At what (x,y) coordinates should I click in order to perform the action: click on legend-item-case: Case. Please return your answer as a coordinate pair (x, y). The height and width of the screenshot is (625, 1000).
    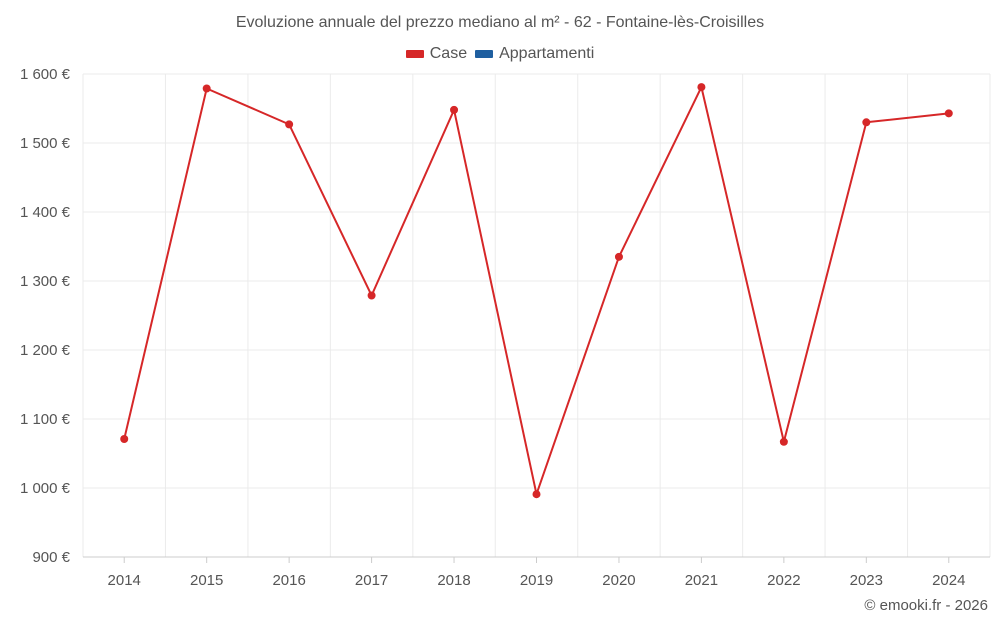
    Looking at the image, I should click on (436, 54).